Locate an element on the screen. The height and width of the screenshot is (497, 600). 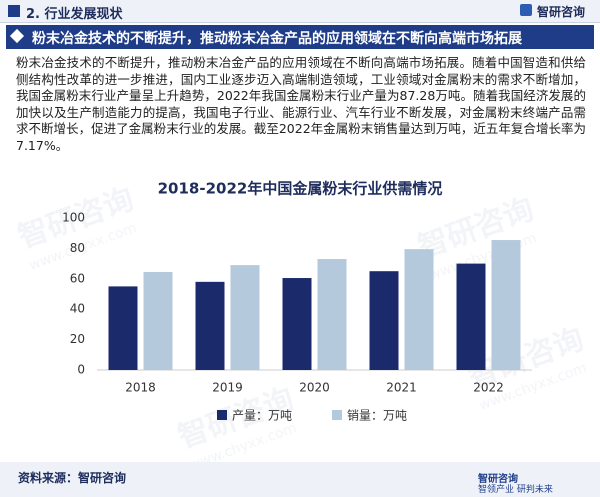
brand: 智研咨询 is located at coordinates (561, 12).